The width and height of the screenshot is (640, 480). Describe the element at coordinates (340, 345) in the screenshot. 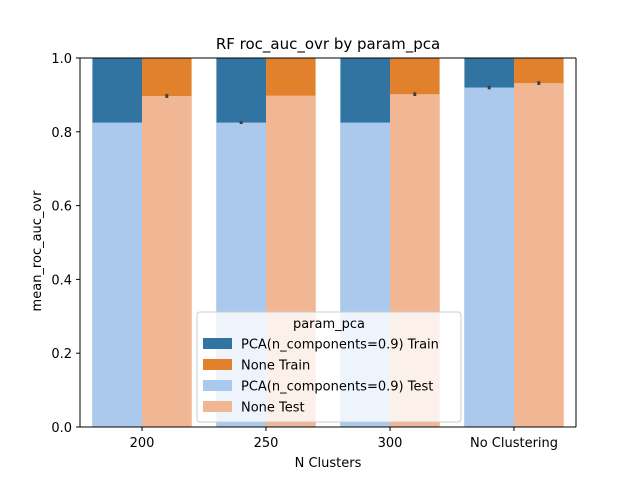

I see `legend-label-pca-n-components-0-9-train: PCA(n_components=0.9) Train` at that location.